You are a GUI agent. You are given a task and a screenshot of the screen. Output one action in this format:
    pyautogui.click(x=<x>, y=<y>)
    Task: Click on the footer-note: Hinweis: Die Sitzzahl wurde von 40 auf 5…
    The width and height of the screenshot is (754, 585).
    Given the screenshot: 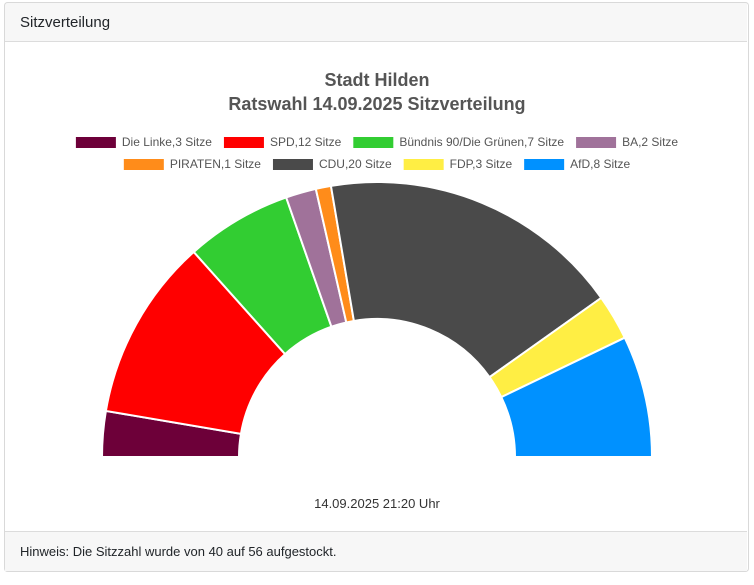 What is the action you would take?
    pyautogui.click(x=178, y=551)
    